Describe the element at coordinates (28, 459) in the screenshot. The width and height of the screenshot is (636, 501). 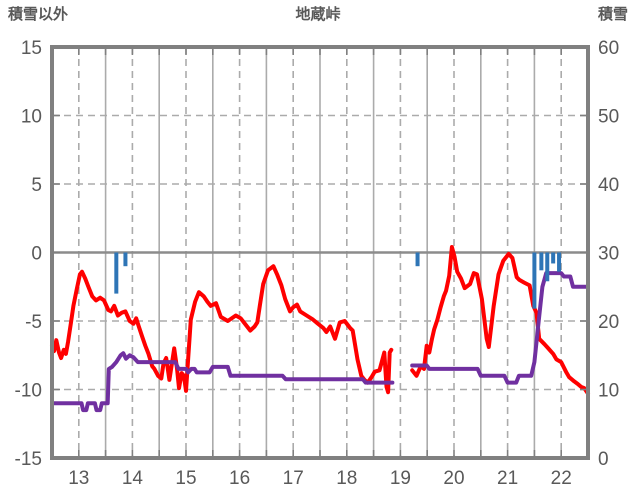
I see `left-axis-tick-label: -15` at that location.